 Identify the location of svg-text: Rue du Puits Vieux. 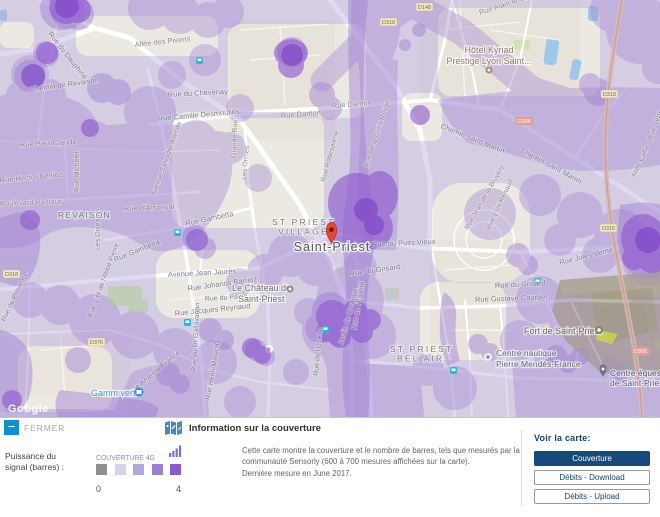
(404, 243).